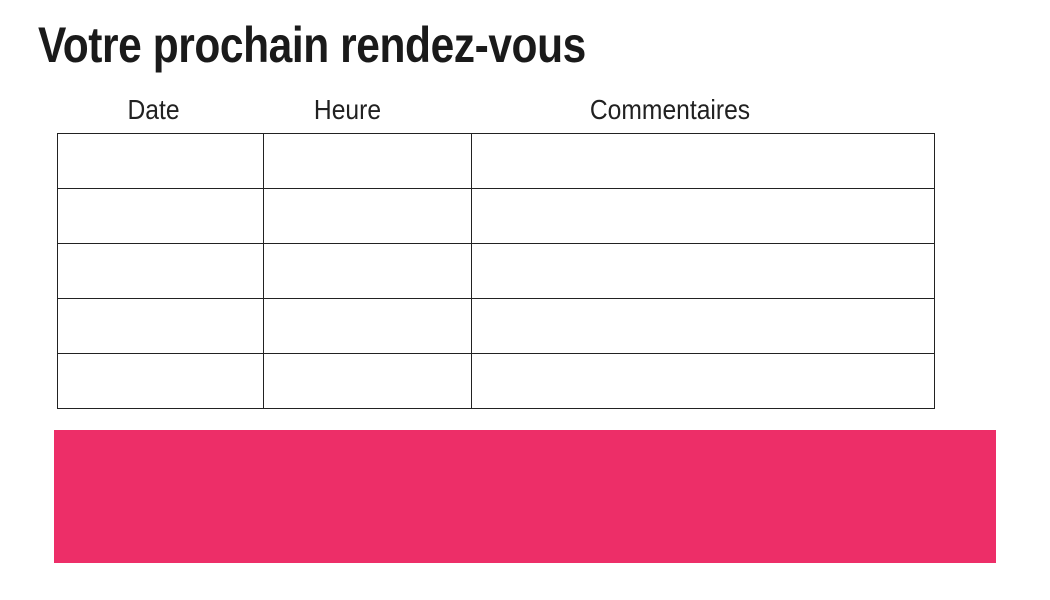  Describe the element at coordinates (670, 110) in the screenshot. I see `column-header-commentaires: Commentaires` at that location.